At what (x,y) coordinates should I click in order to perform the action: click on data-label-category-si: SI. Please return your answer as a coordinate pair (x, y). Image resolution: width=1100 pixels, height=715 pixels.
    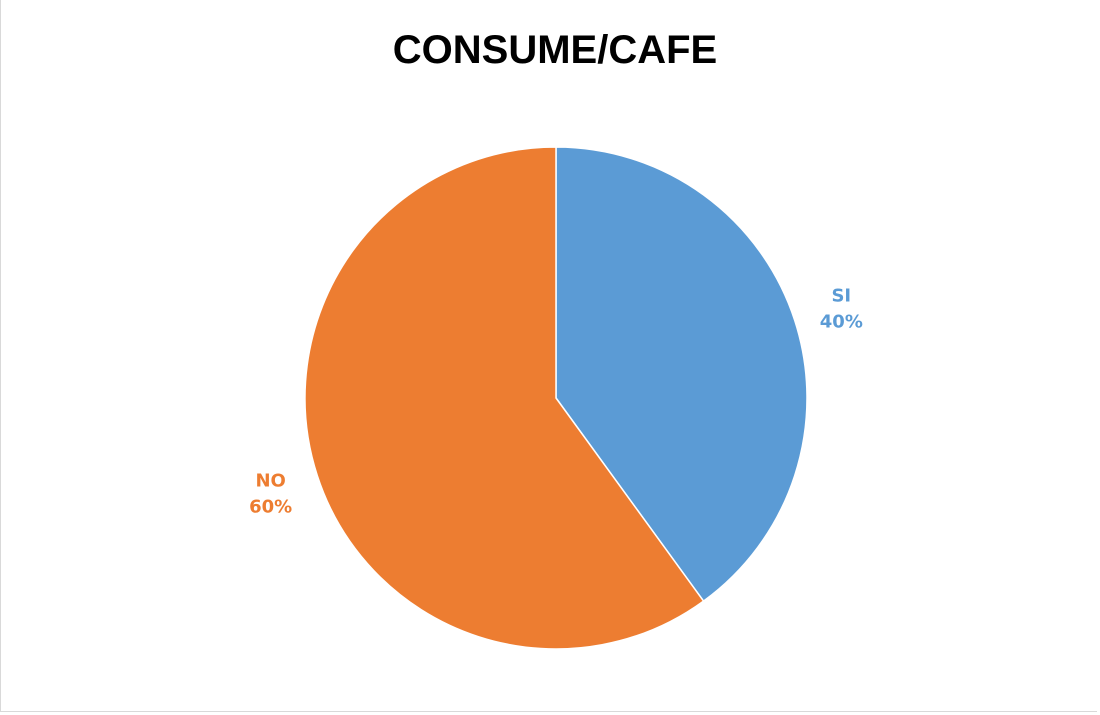
    Looking at the image, I should click on (841, 295).